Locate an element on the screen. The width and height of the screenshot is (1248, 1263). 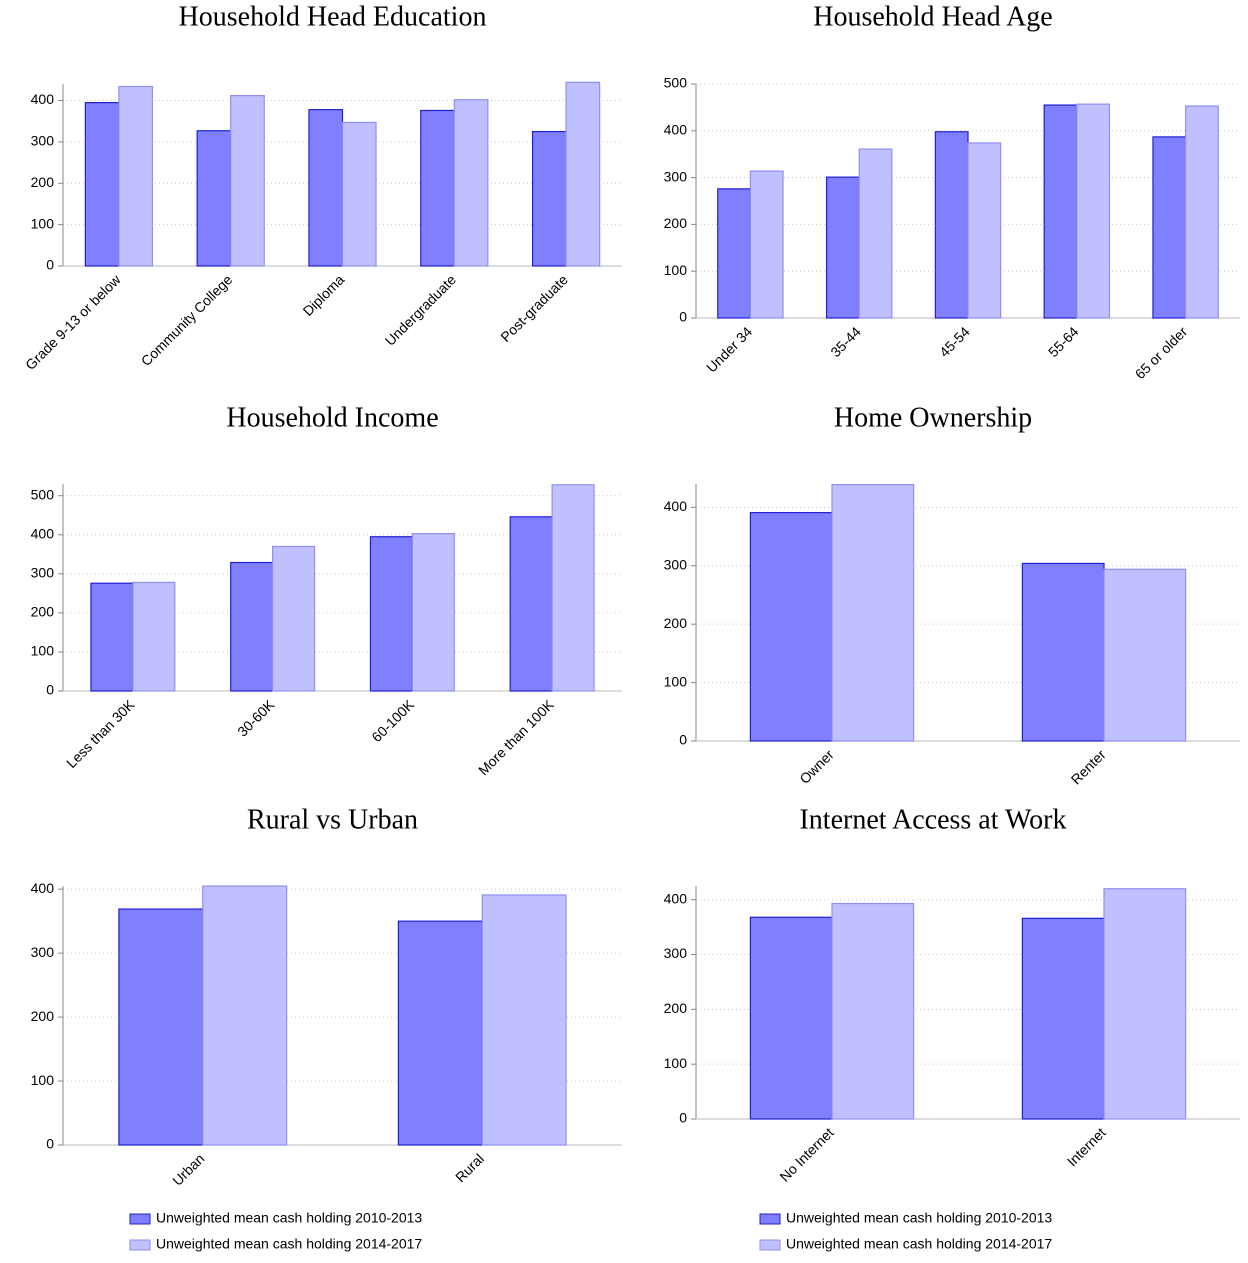
x-tick-label: Less than 30K is located at coordinates (100, 733).